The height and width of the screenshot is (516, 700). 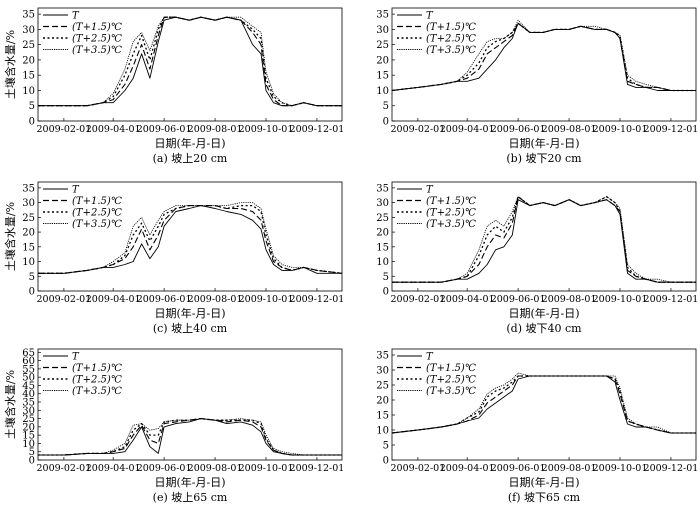 I want to click on y-tick-label: 55, so click(x=28, y=369).